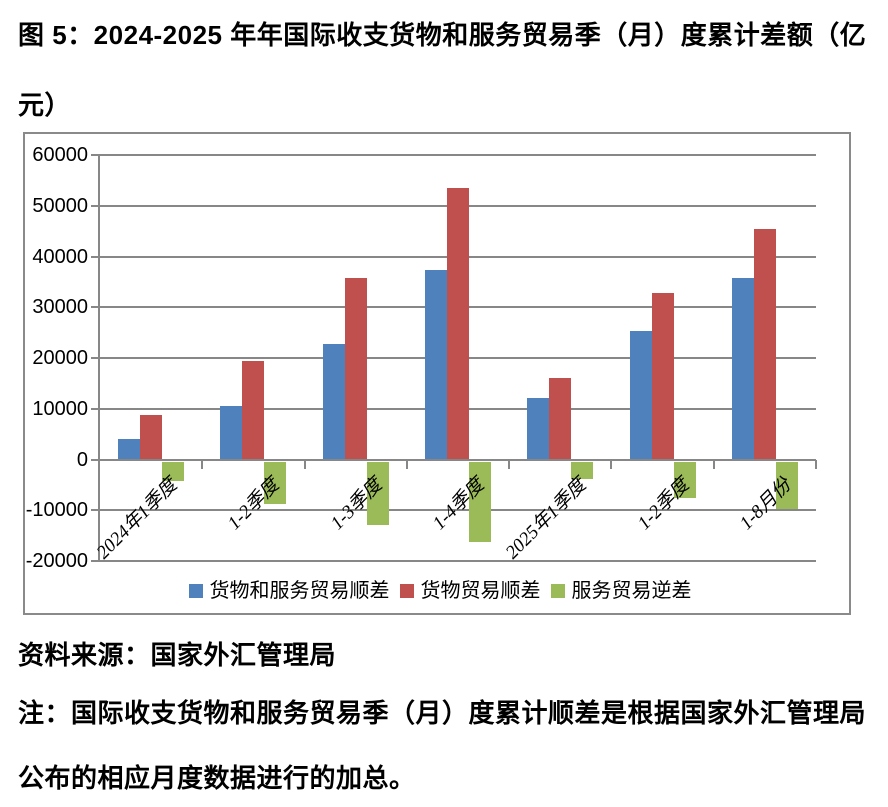  Describe the element at coordinates (60, 155) in the screenshot. I see `y-axis-label: 60000` at that location.